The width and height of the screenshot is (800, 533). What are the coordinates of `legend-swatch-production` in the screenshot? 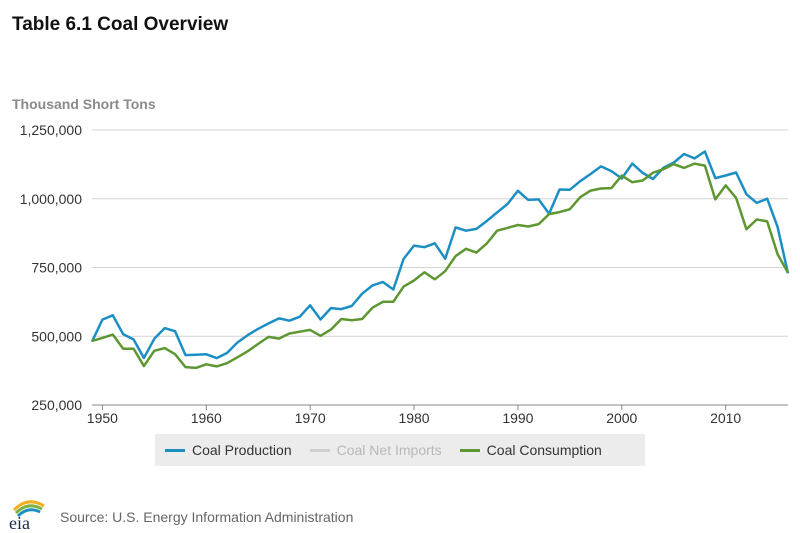 It's located at (175, 450).